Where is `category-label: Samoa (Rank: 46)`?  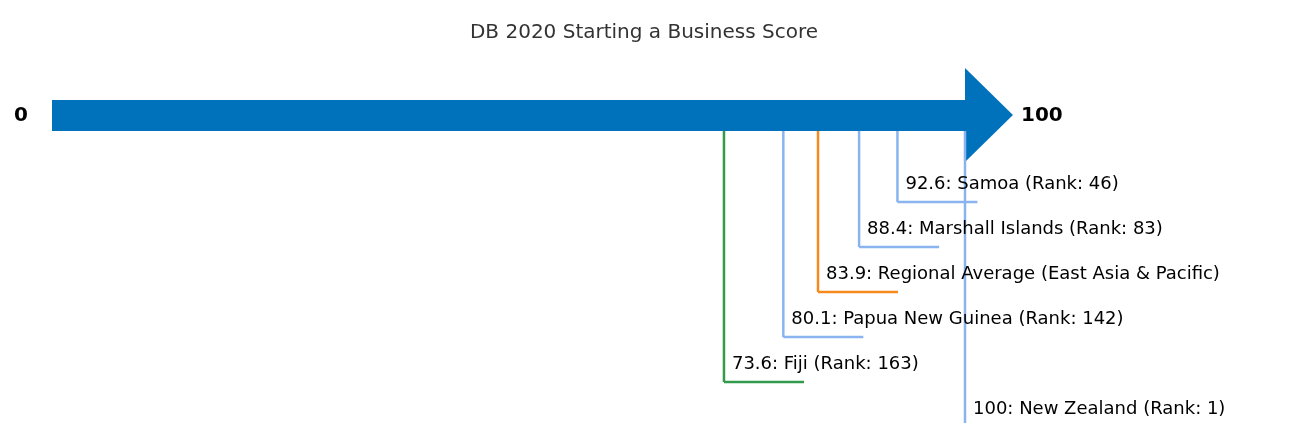
category-label: Samoa (Rank: 46) is located at coordinates (1038, 182).